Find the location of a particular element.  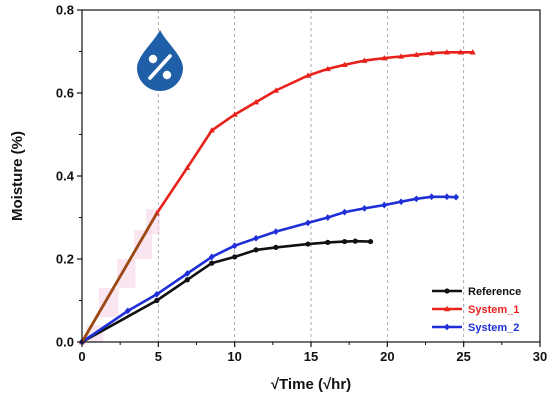

x-tick-label: 30 is located at coordinates (540, 356).